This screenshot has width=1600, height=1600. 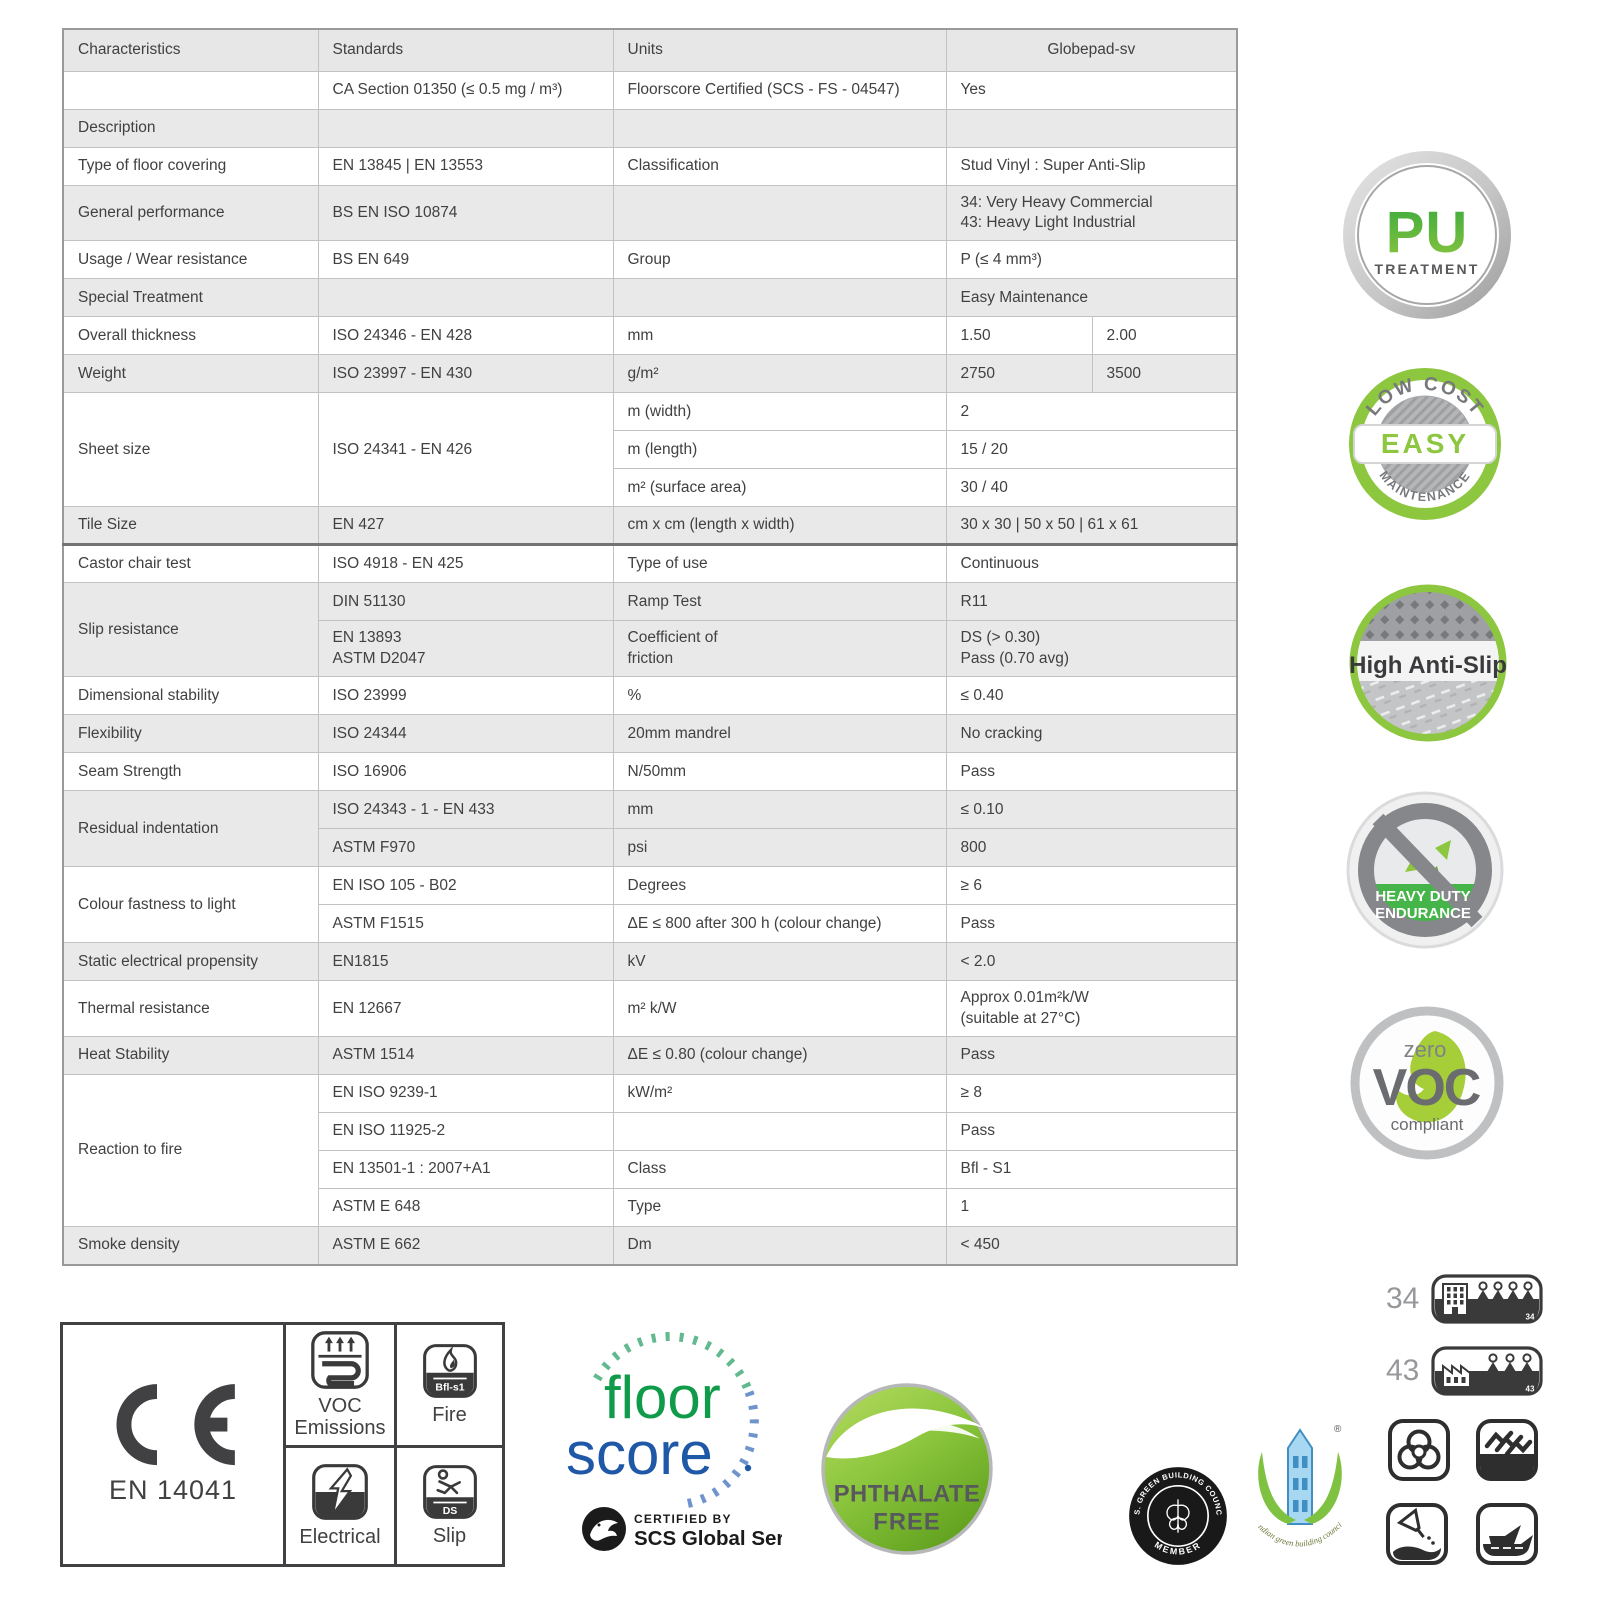 What do you see at coordinates (748, 1468) in the screenshot?
I see `floorscore-period` at bounding box center [748, 1468].